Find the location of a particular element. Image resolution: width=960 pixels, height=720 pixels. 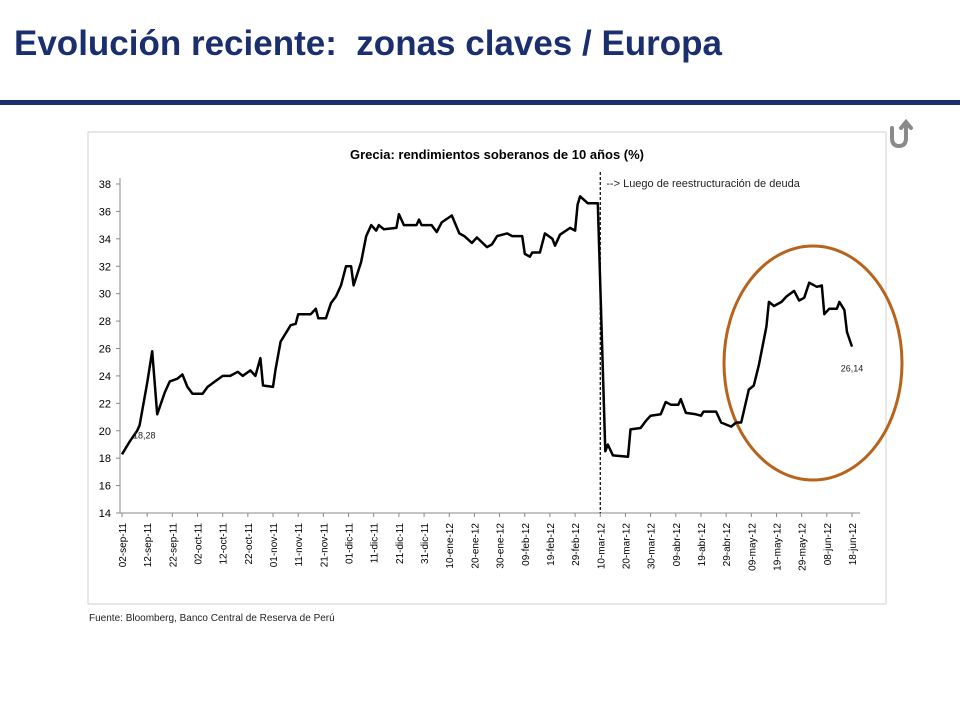

x-tick-label: 01-nov-11 is located at coordinates (274, 545).